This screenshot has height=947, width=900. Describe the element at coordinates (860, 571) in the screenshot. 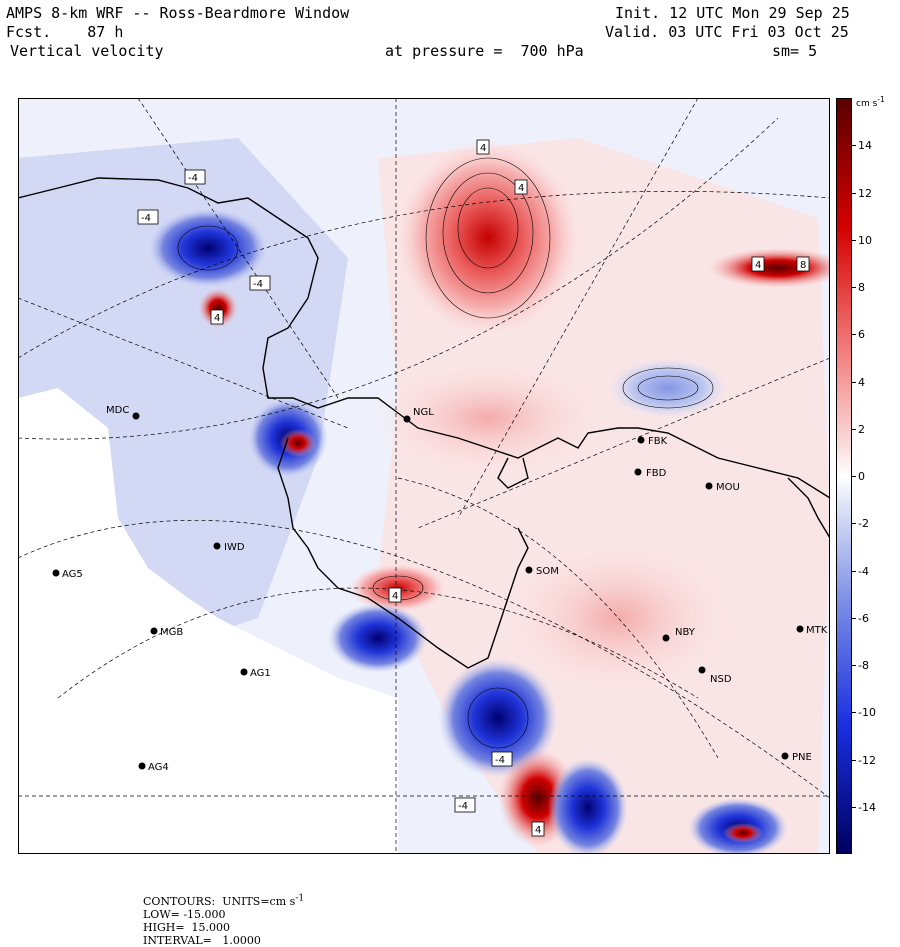

I see `colorbar-tick: -4` at that location.